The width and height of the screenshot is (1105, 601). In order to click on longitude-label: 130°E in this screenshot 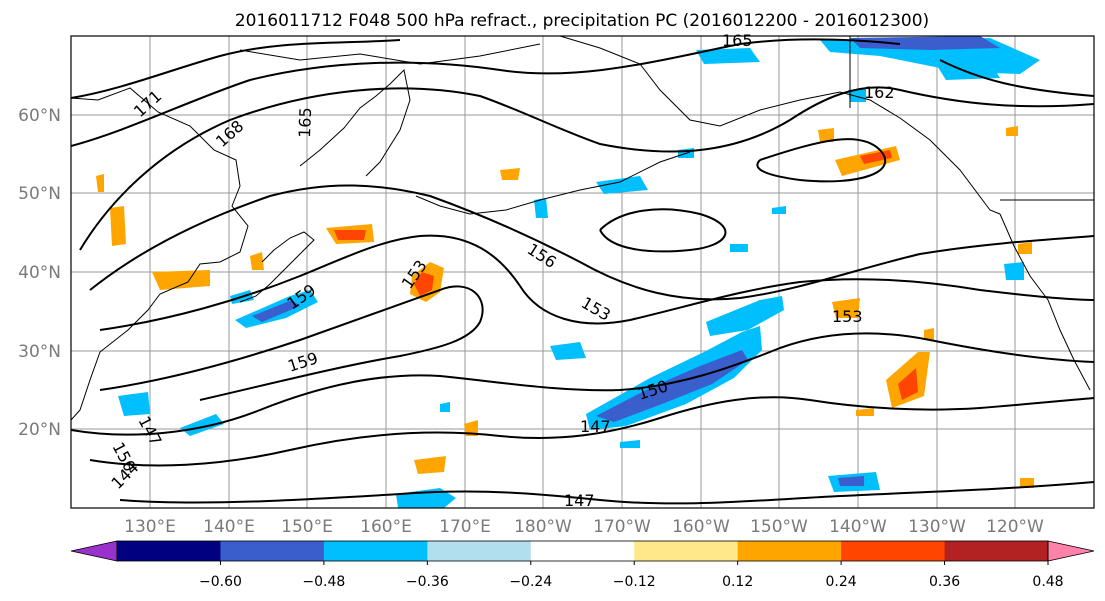, I will do `click(150, 527)`.